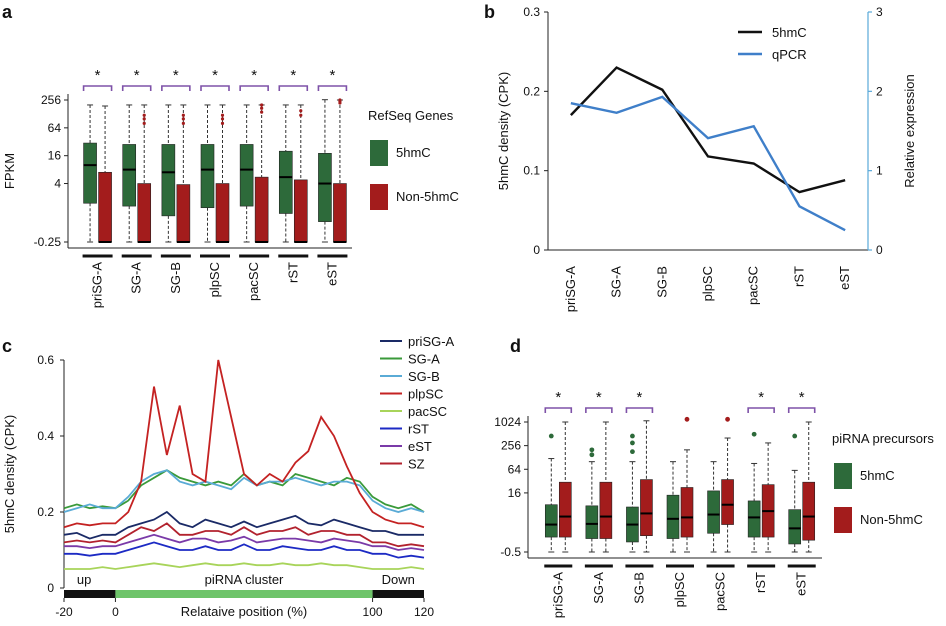 The image size is (946, 626). I want to click on series-line-qpcr, so click(708, 163).